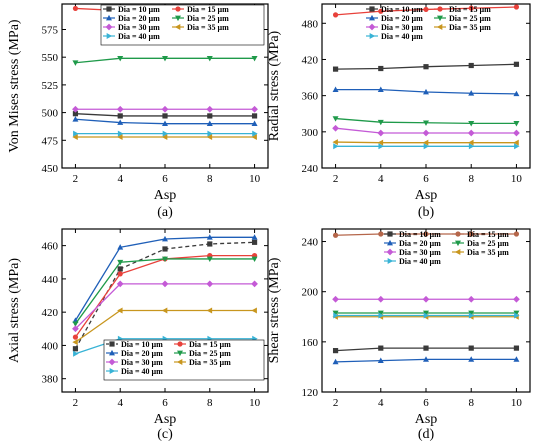 This screenshot has width=550, height=448. I want to click on legend-entry: Dia = 40 µm, so click(131, 36).